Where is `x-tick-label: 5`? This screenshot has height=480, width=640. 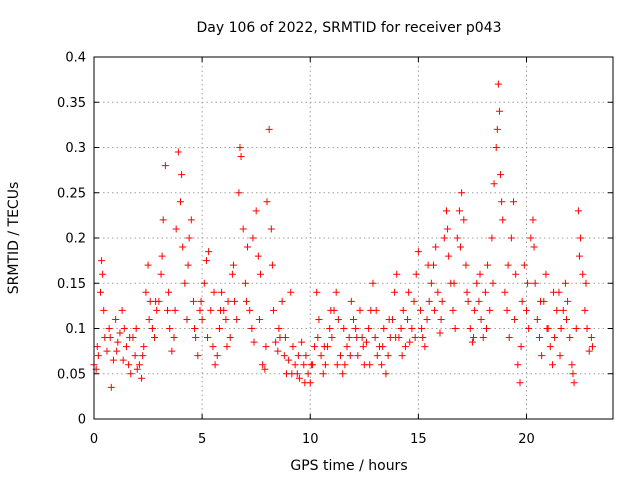
x-tick-label: 5 is located at coordinates (202, 439).